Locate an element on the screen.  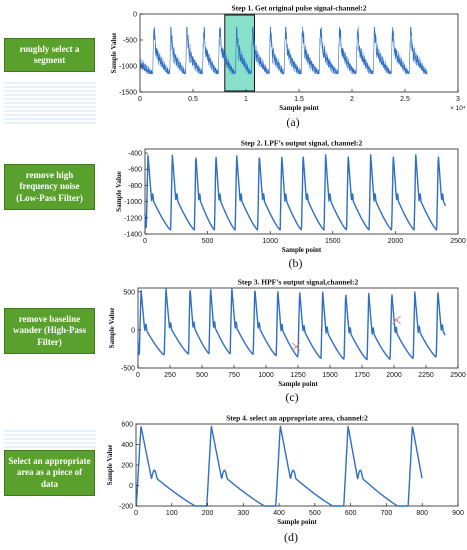
x-tick-label: 900 is located at coordinates (458, 513).